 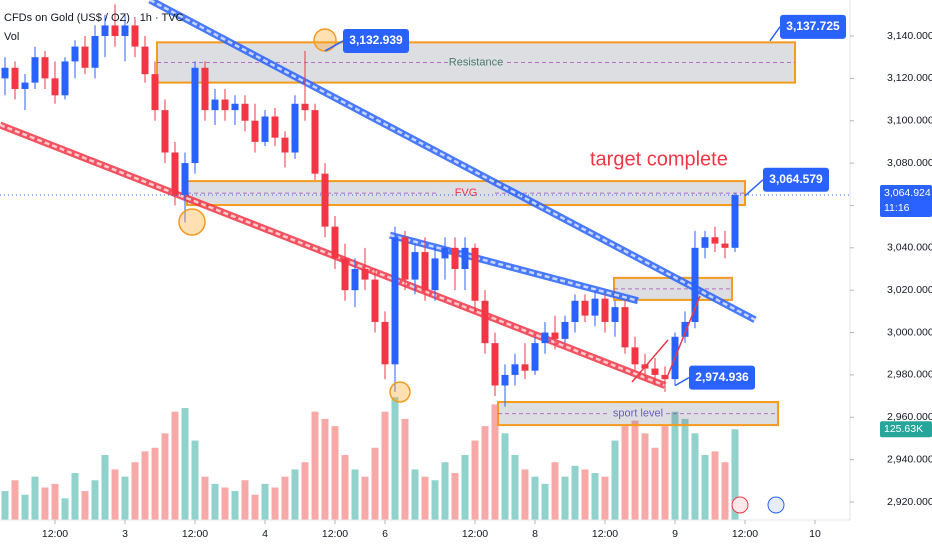 What do you see at coordinates (385, 534) in the screenshot?
I see `x-tick-label: 6` at bounding box center [385, 534].